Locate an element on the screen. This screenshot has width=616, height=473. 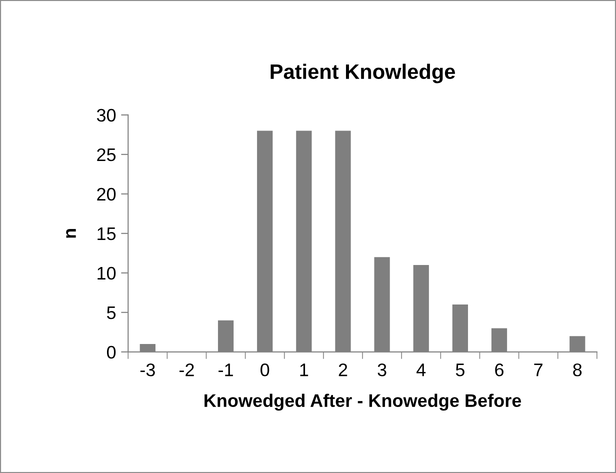
x-tick-label: 4 is located at coordinates (421, 370).